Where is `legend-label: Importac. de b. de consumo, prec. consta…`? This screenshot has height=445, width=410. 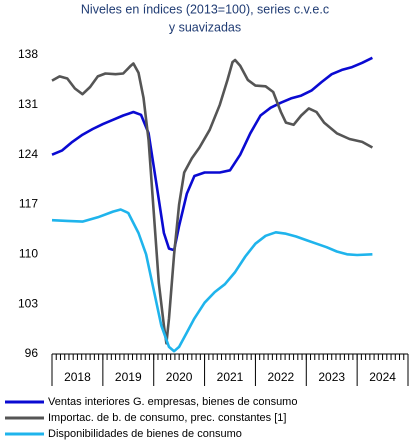 legend-label: Importac. de b. de consumo, prec. consta… is located at coordinates (167, 418).